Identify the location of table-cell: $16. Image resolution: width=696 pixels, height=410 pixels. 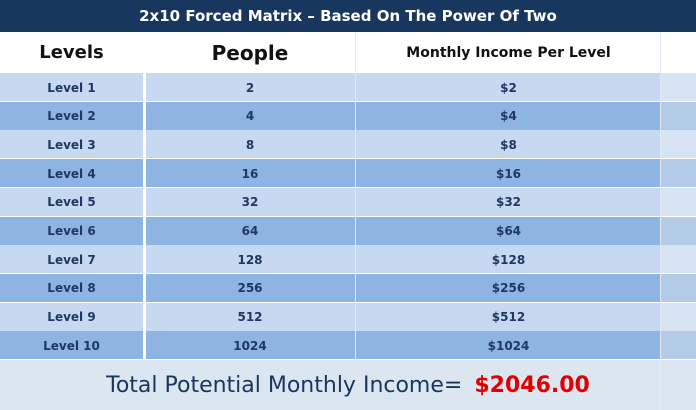
(508, 173).